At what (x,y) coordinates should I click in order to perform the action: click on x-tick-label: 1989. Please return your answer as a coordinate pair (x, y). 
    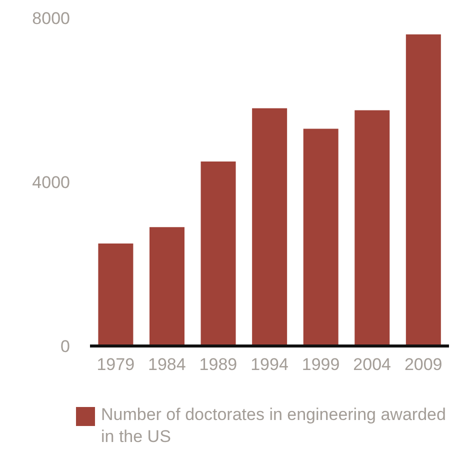
    Looking at the image, I should click on (218, 364).